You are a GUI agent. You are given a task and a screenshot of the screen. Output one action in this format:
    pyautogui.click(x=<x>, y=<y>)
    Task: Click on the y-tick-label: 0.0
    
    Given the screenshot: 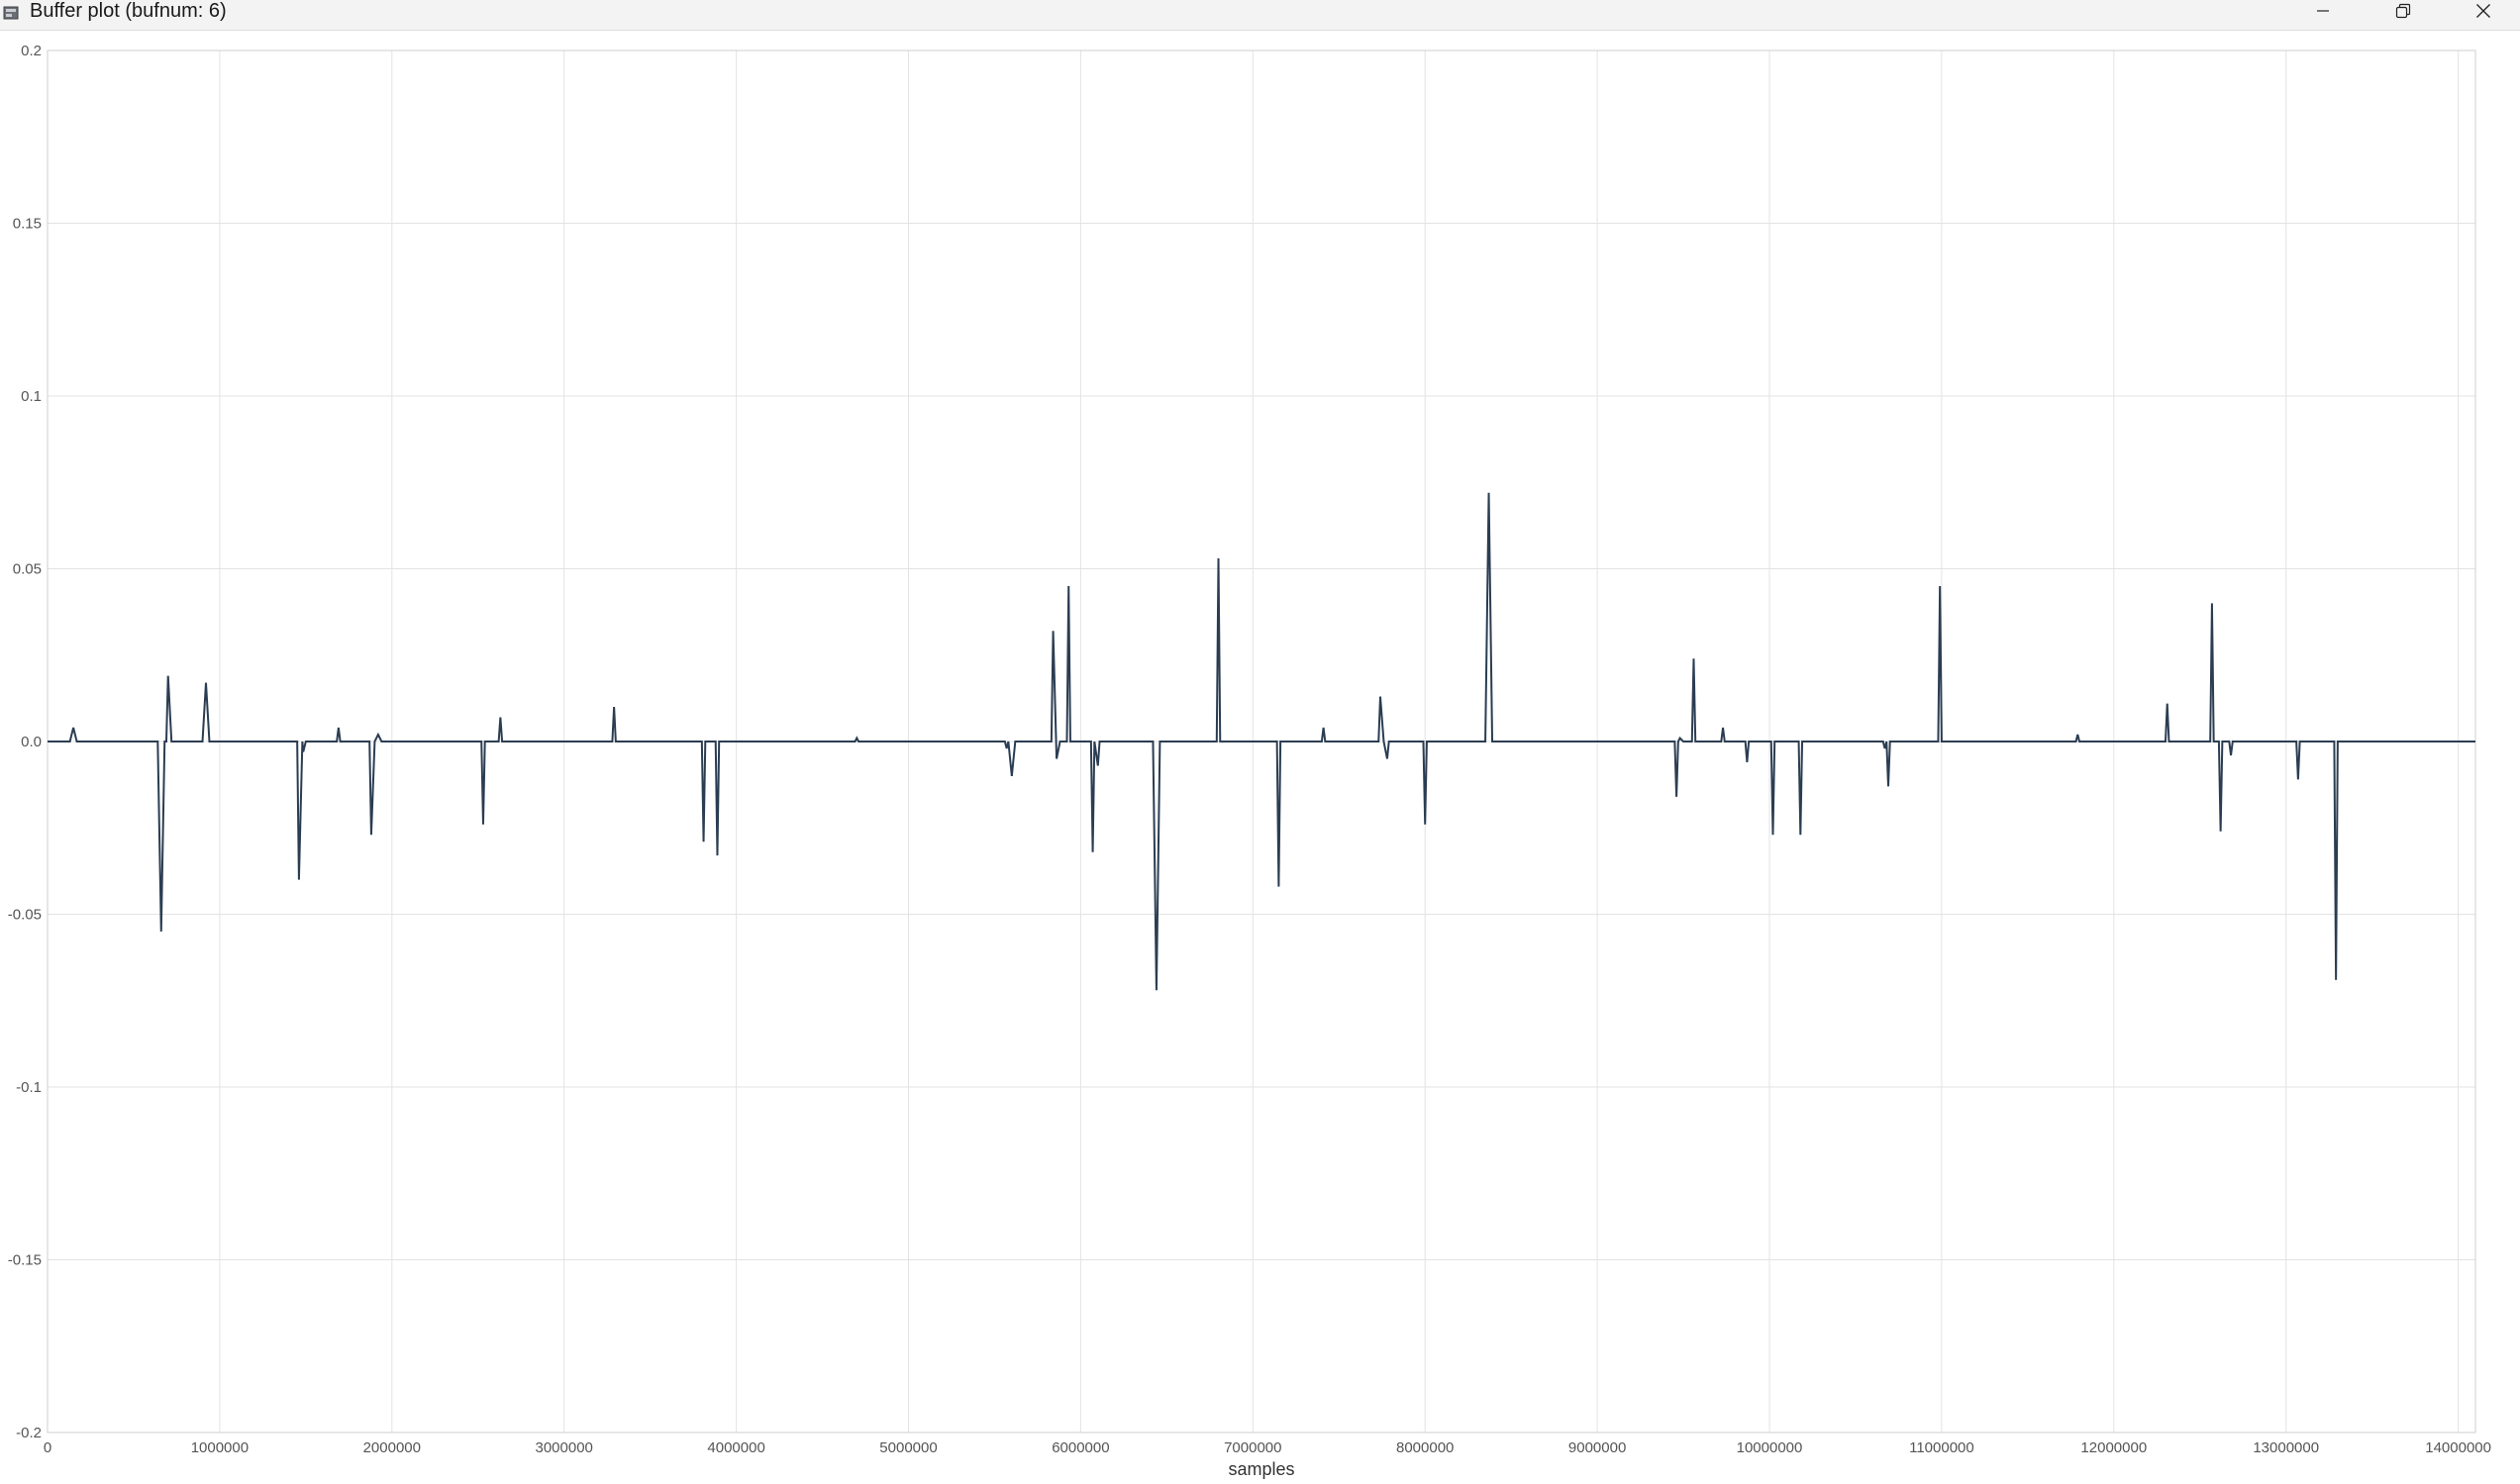 What is the action you would take?
    pyautogui.click(x=31, y=742)
    